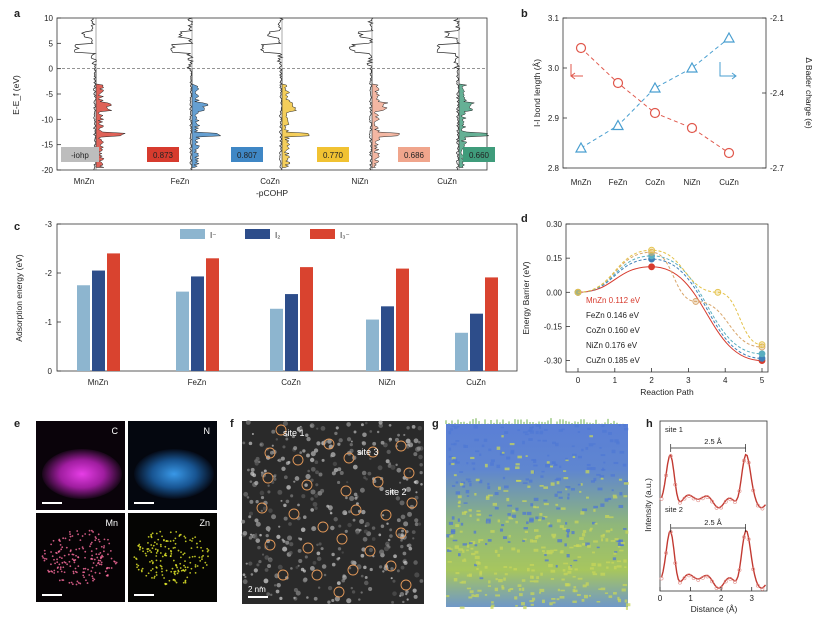 This screenshot has height=622, width=827. I want to click on panel-b-ytick-right-label: -2.7, so click(777, 168).